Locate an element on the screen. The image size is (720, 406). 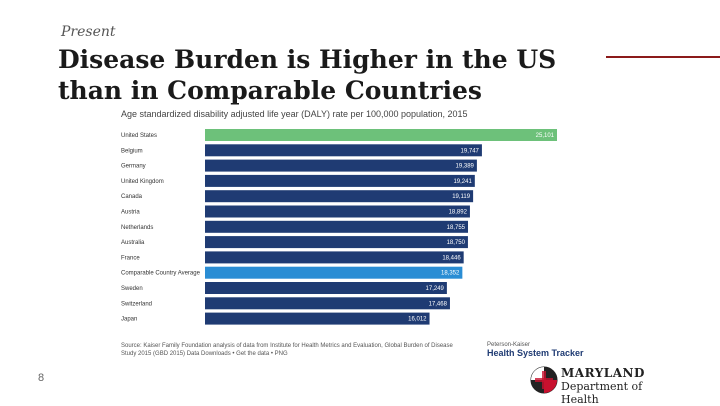
bar-category-label: Canada is located at coordinates (132, 197).